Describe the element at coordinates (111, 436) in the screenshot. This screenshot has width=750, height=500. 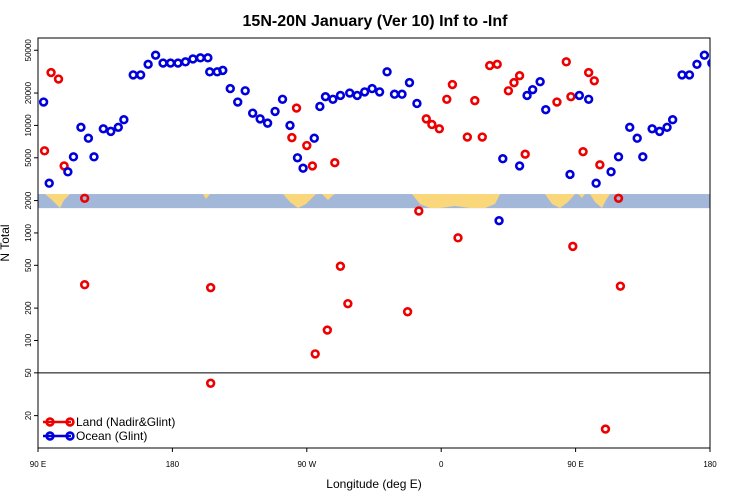
I see `ocean-legend-label: Ocean (Glint)` at that location.